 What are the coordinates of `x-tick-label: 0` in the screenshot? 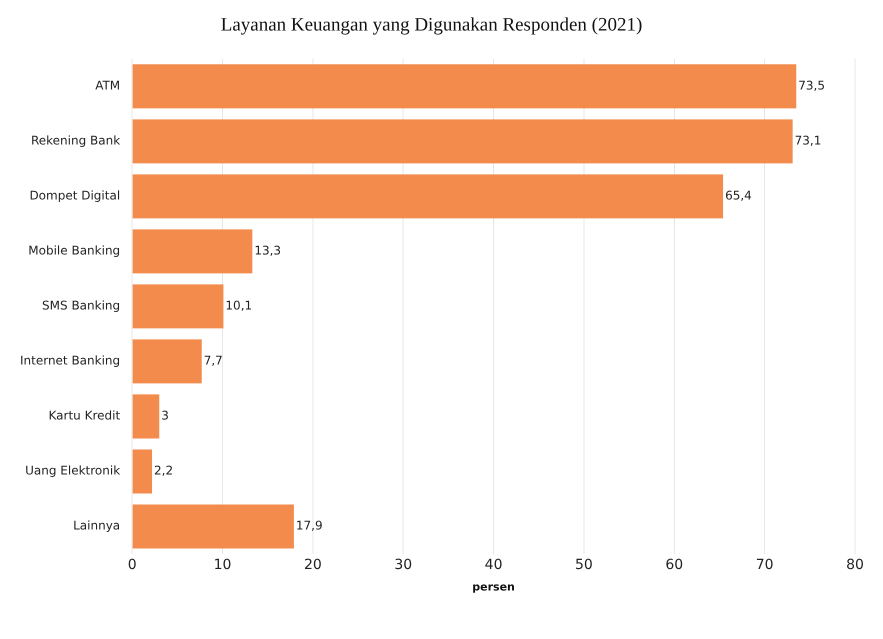 It's located at (132, 565).